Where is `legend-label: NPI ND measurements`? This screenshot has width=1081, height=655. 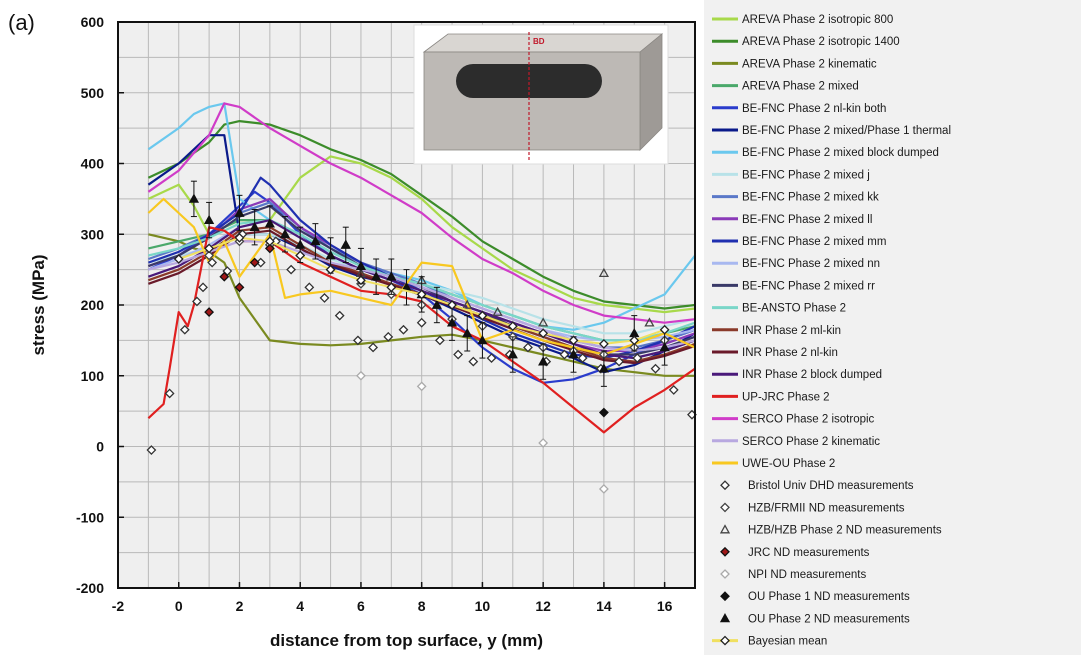 legend-label: NPI ND measurements is located at coordinates (807, 575).